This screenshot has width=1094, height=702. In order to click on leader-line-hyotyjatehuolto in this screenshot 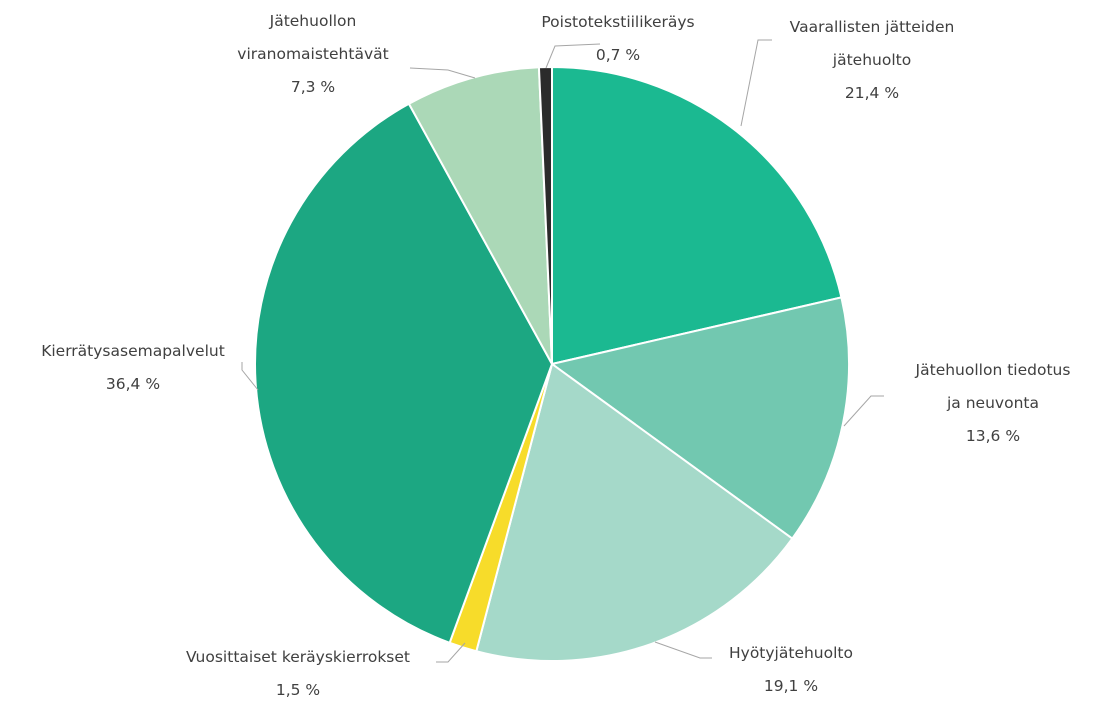, I will do `click(683, 650)`.